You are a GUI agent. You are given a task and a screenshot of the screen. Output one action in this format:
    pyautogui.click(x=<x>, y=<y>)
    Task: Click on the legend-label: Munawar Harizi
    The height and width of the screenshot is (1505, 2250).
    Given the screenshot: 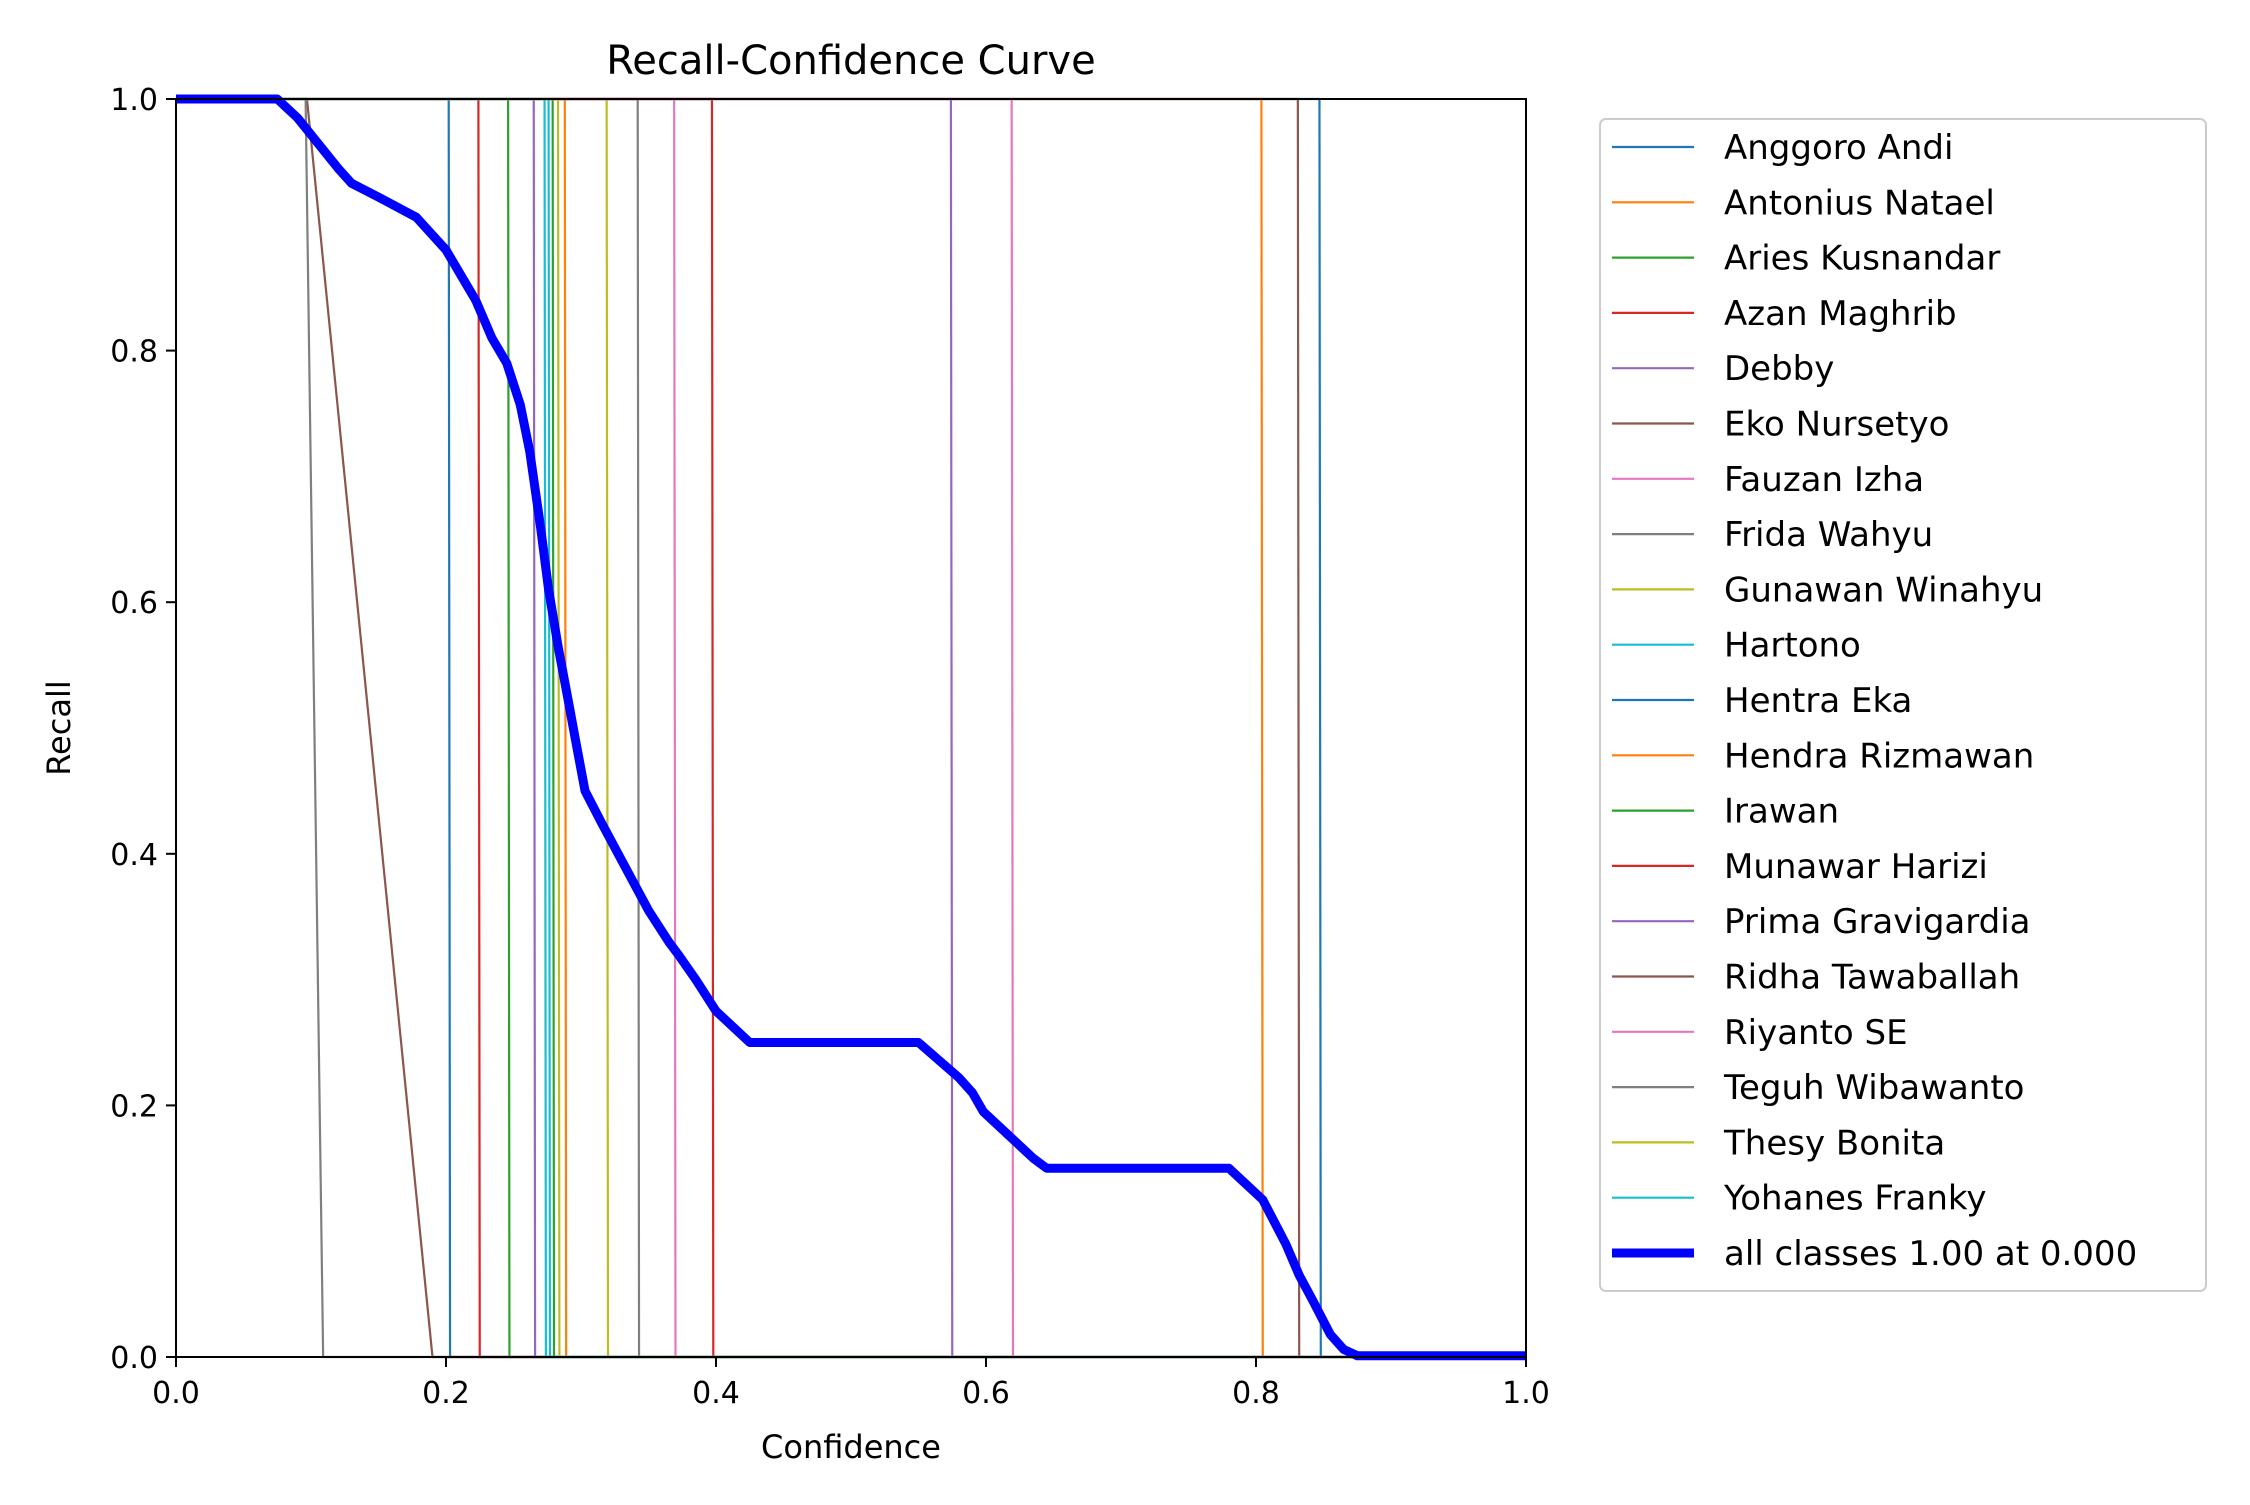 What is the action you would take?
    pyautogui.click(x=1856, y=867)
    